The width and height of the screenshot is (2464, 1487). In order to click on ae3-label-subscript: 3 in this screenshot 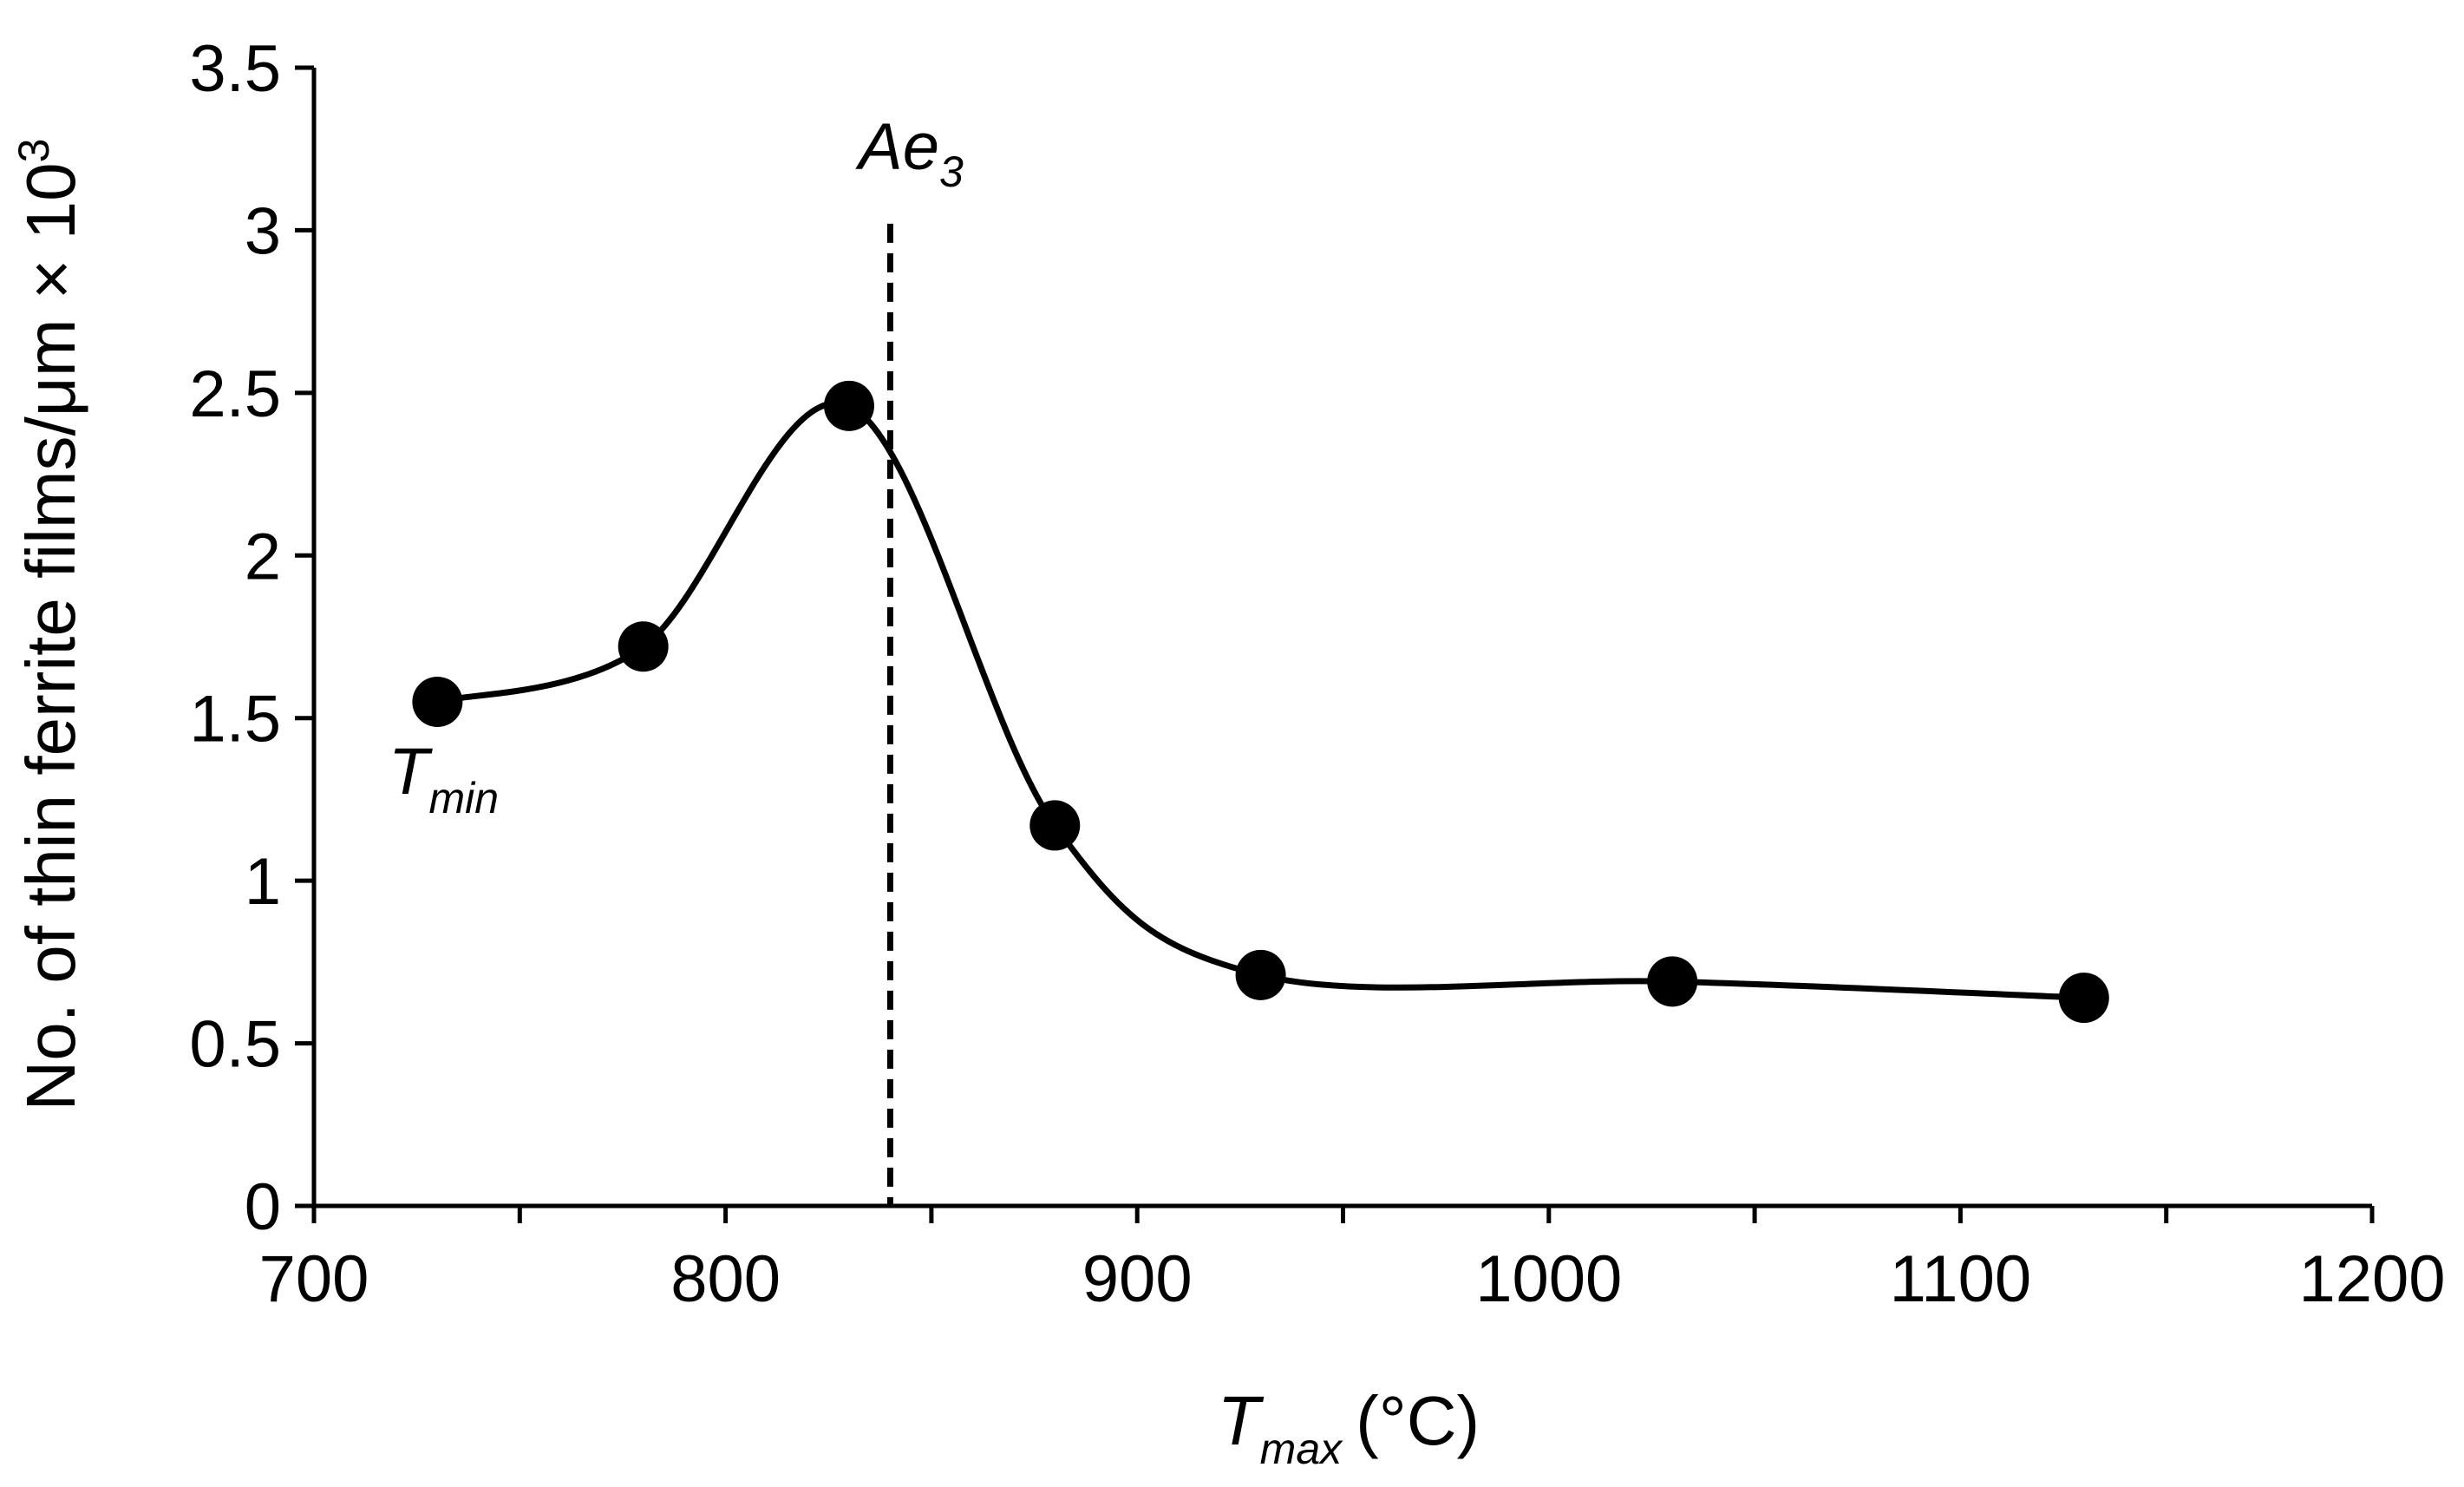, I will do `click(951, 171)`.